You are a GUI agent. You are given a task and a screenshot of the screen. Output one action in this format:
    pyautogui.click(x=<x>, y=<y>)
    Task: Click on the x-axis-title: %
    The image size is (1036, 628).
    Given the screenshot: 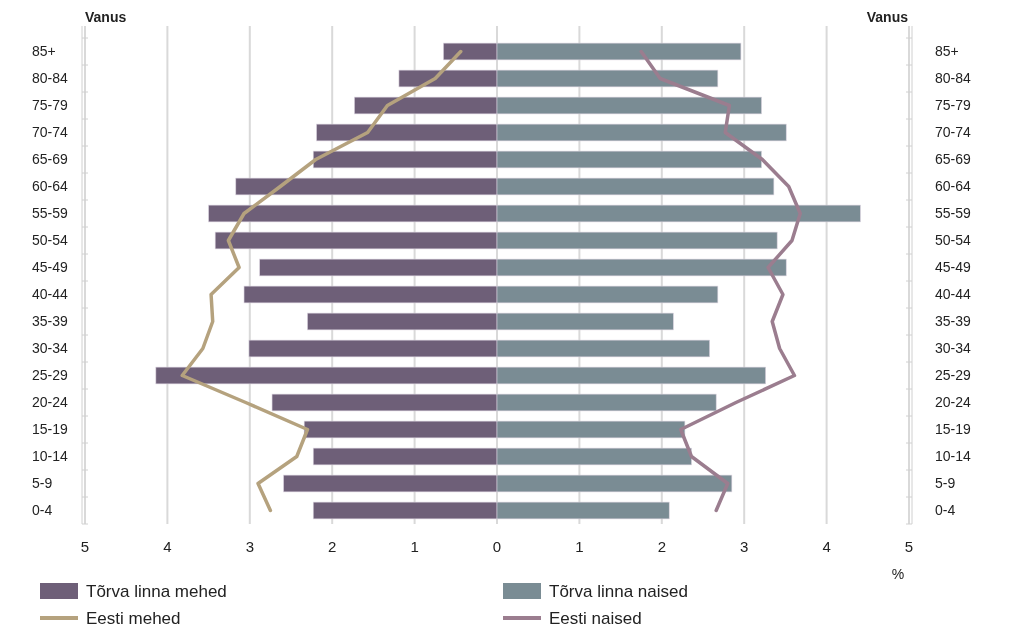 What is the action you would take?
    pyautogui.click(x=898, y=574)
    